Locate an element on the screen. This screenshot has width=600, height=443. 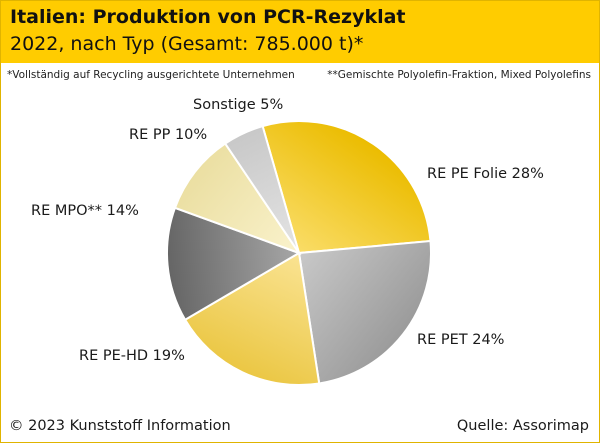
source-text: Quelle: Assorimap is located at coordinates (522, 426).